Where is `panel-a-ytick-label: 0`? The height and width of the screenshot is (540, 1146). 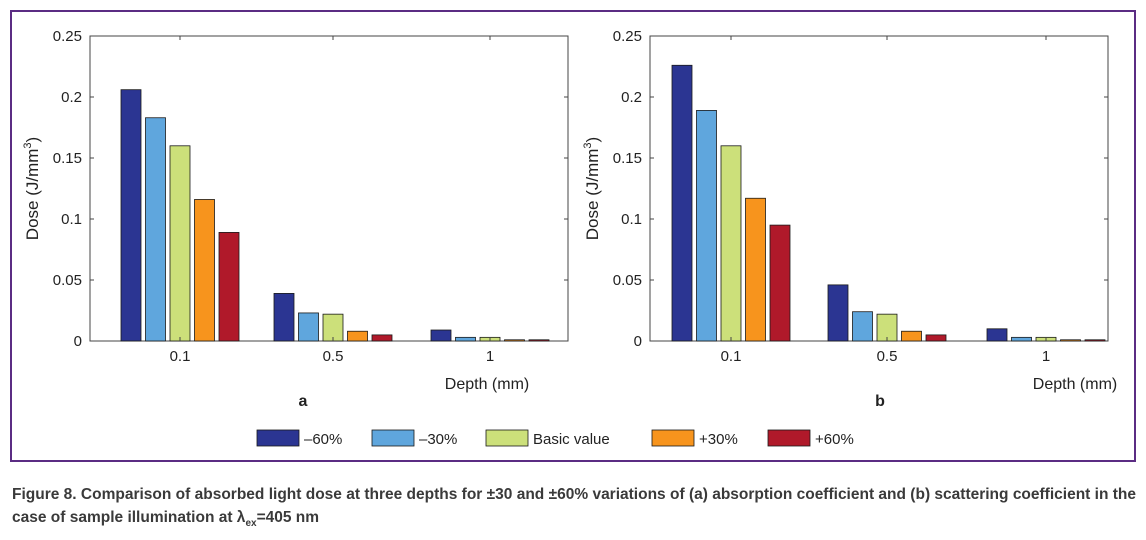
panel-a-ytick-label: 0 is located at coordinates (78, 341).